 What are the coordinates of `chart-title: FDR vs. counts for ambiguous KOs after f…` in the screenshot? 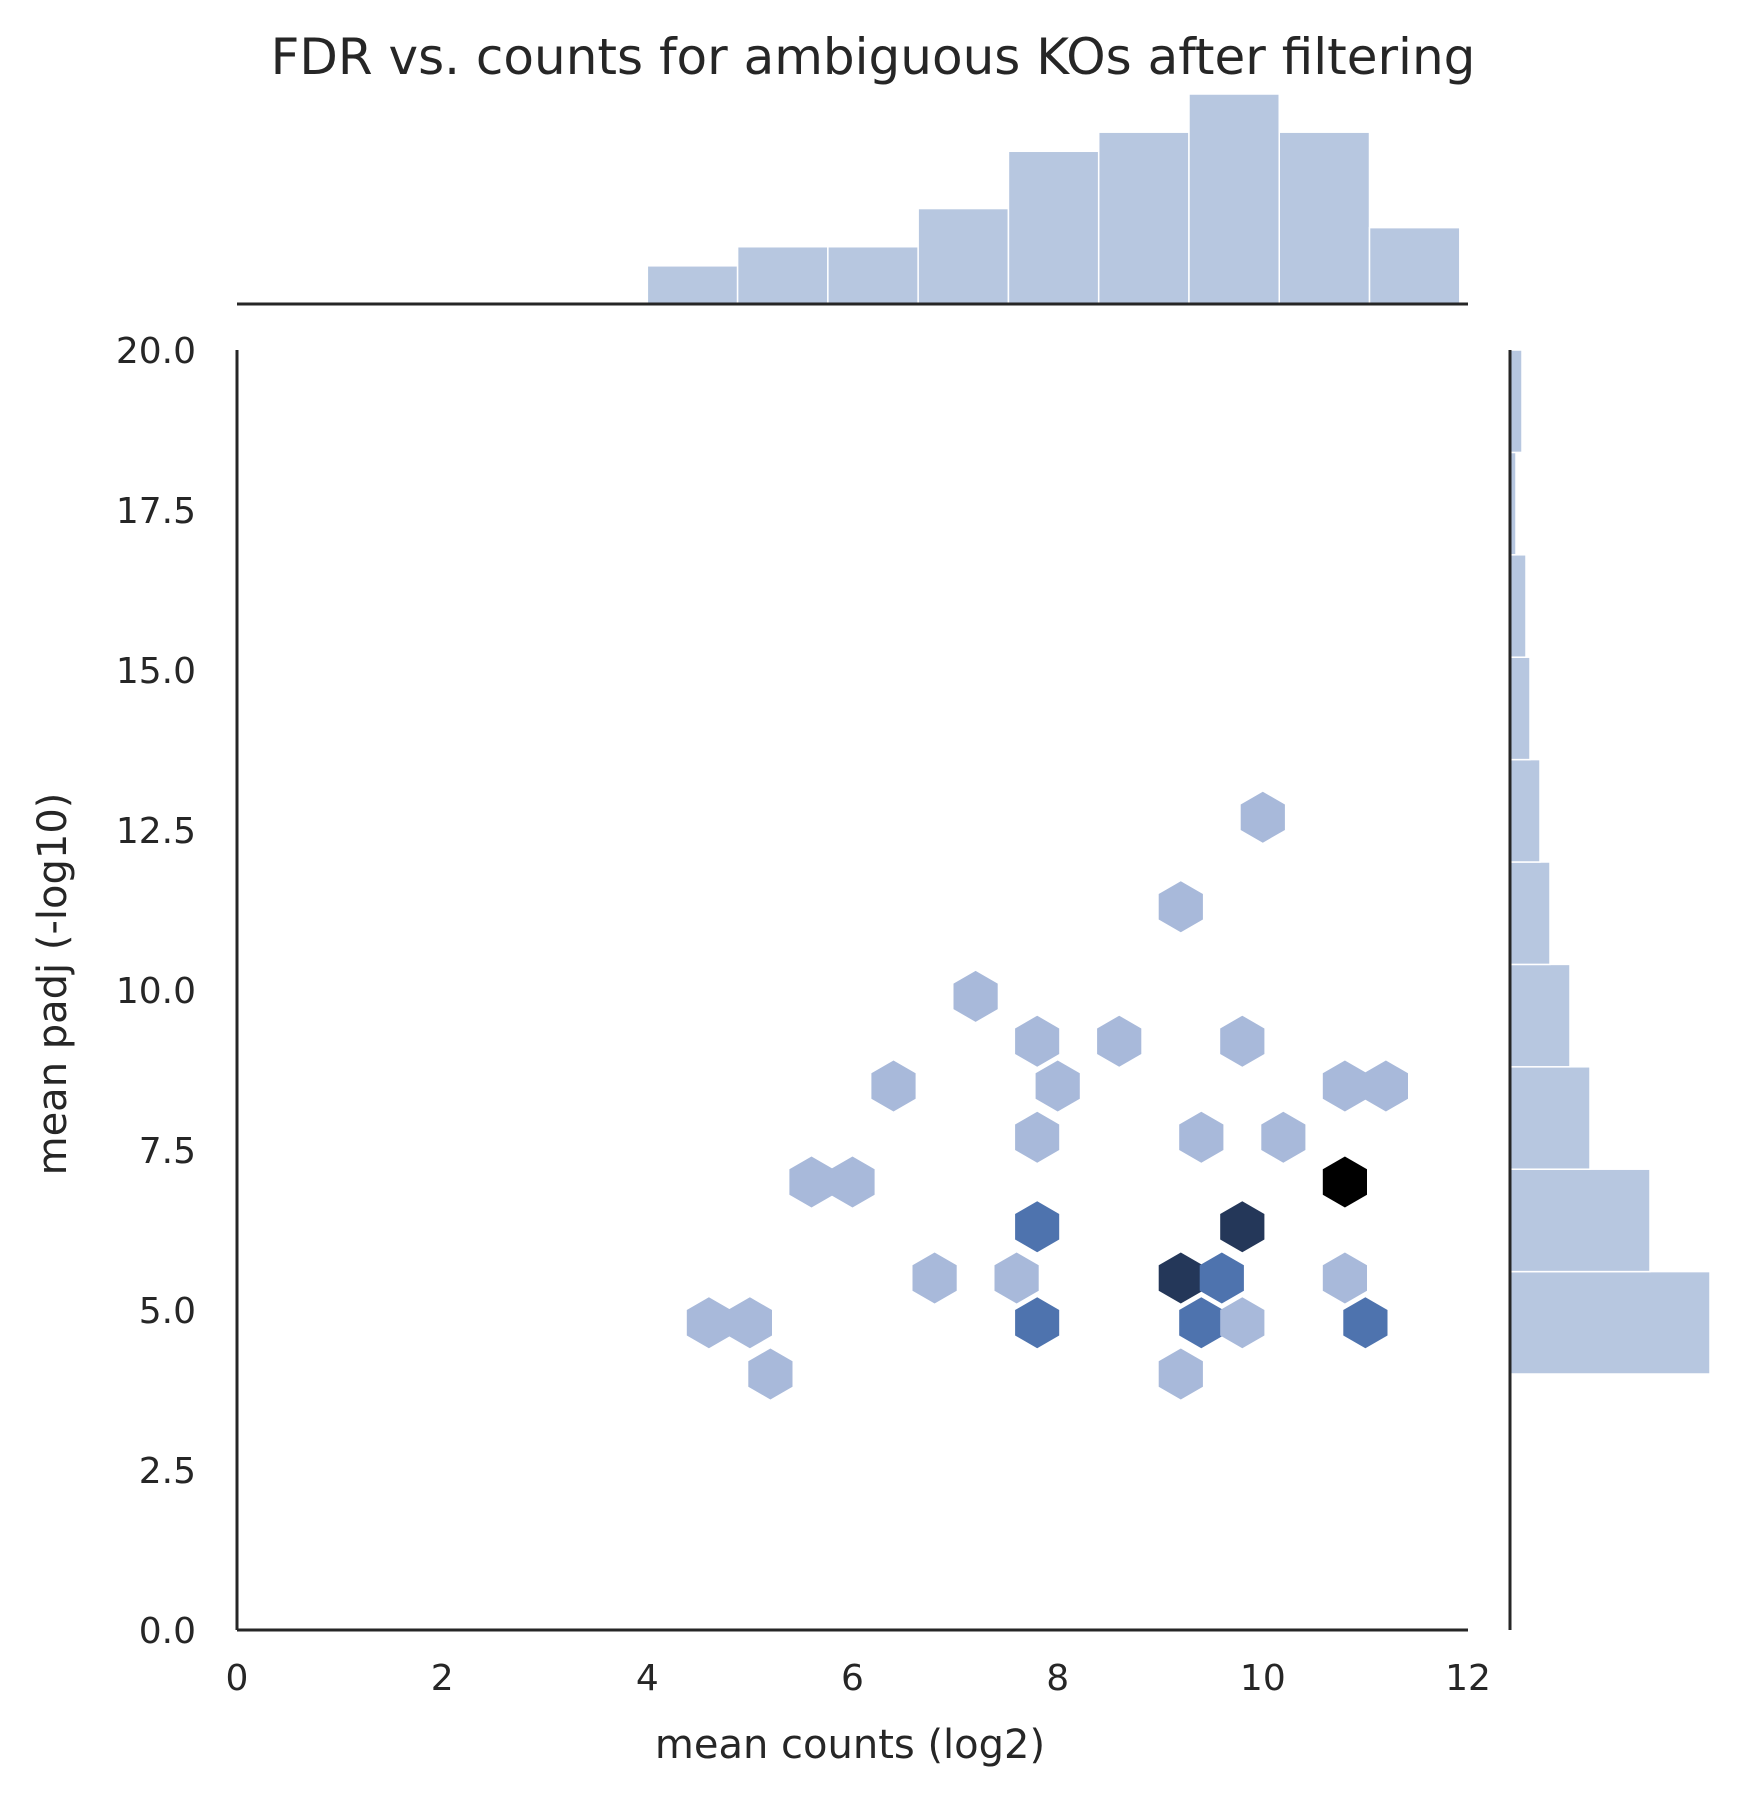 It's located at (873, 57).